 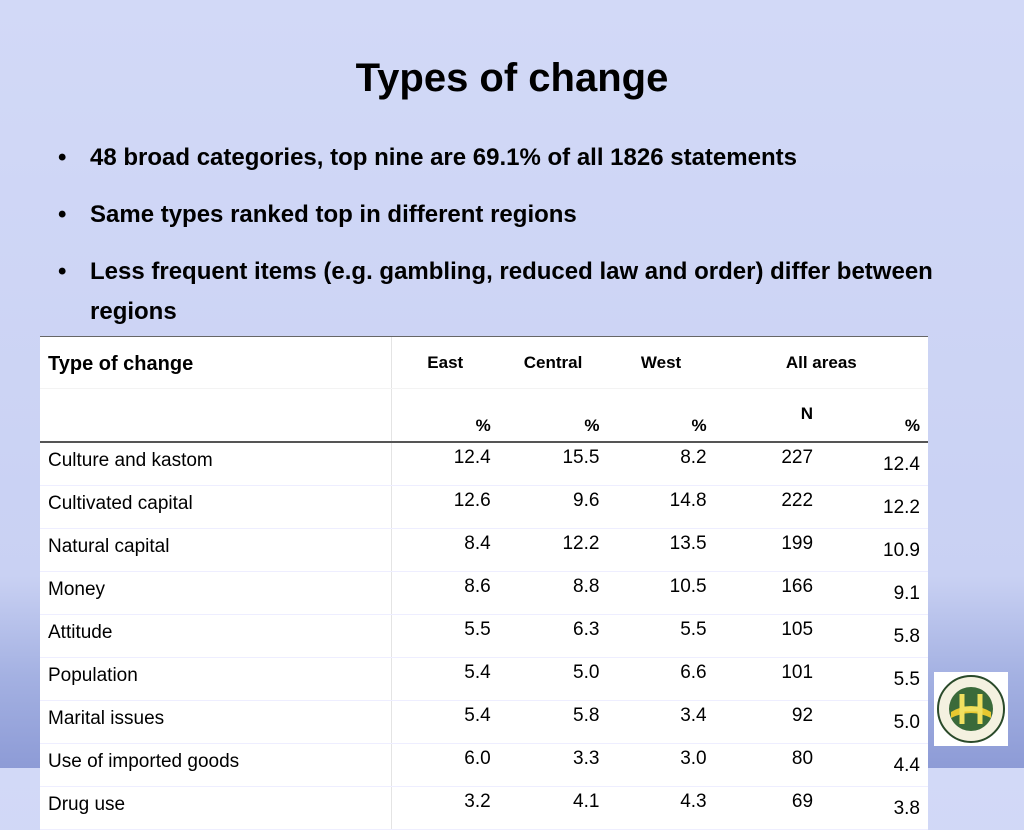 I want to click on row-label: Money, so click(x=216, y=593).